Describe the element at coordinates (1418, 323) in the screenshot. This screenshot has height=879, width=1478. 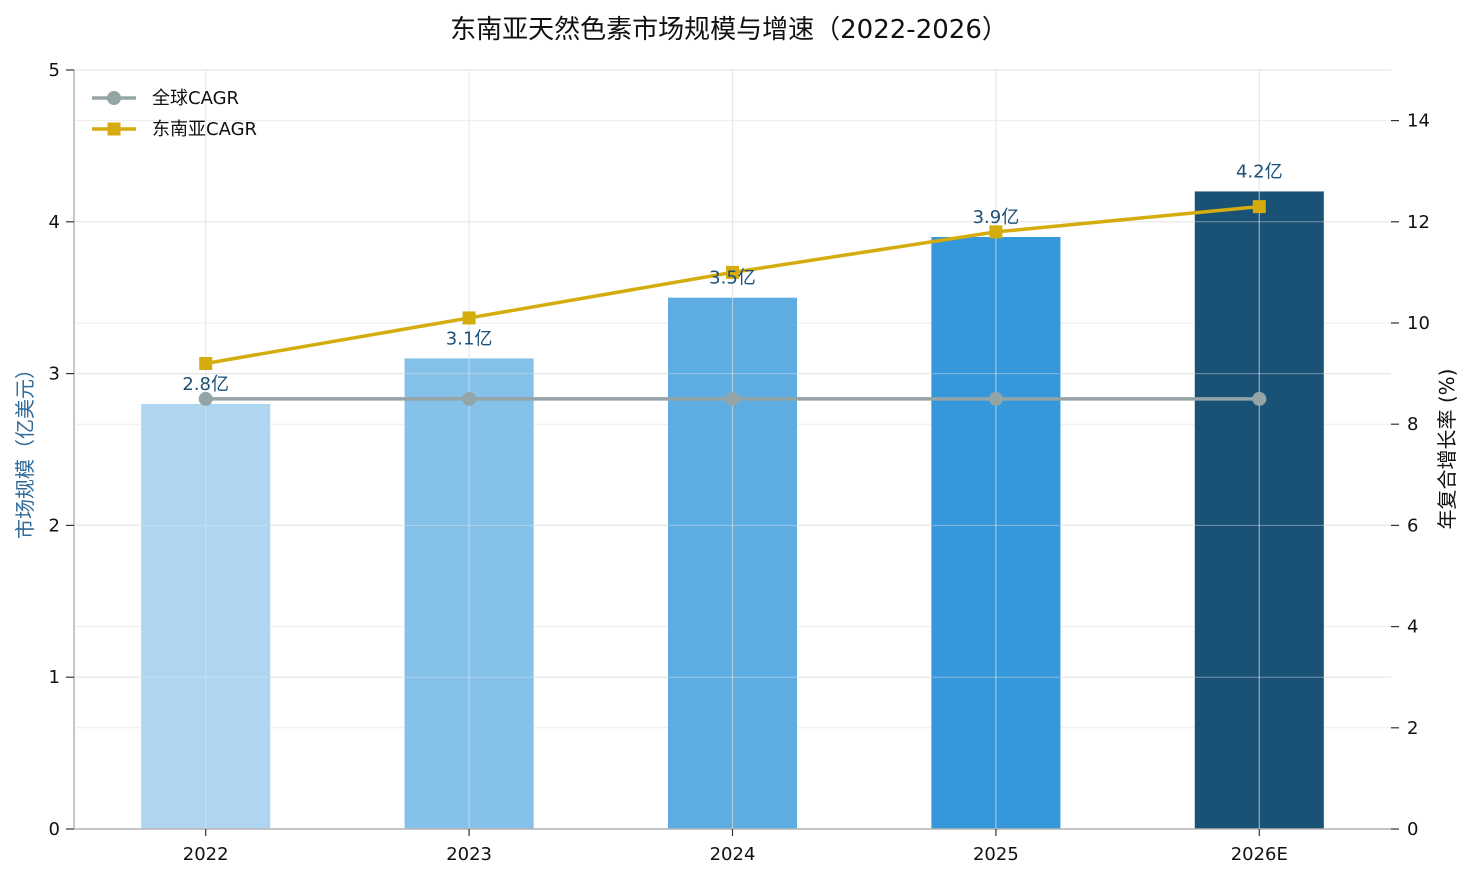
I see `y2-tick-label: 10` at that location.